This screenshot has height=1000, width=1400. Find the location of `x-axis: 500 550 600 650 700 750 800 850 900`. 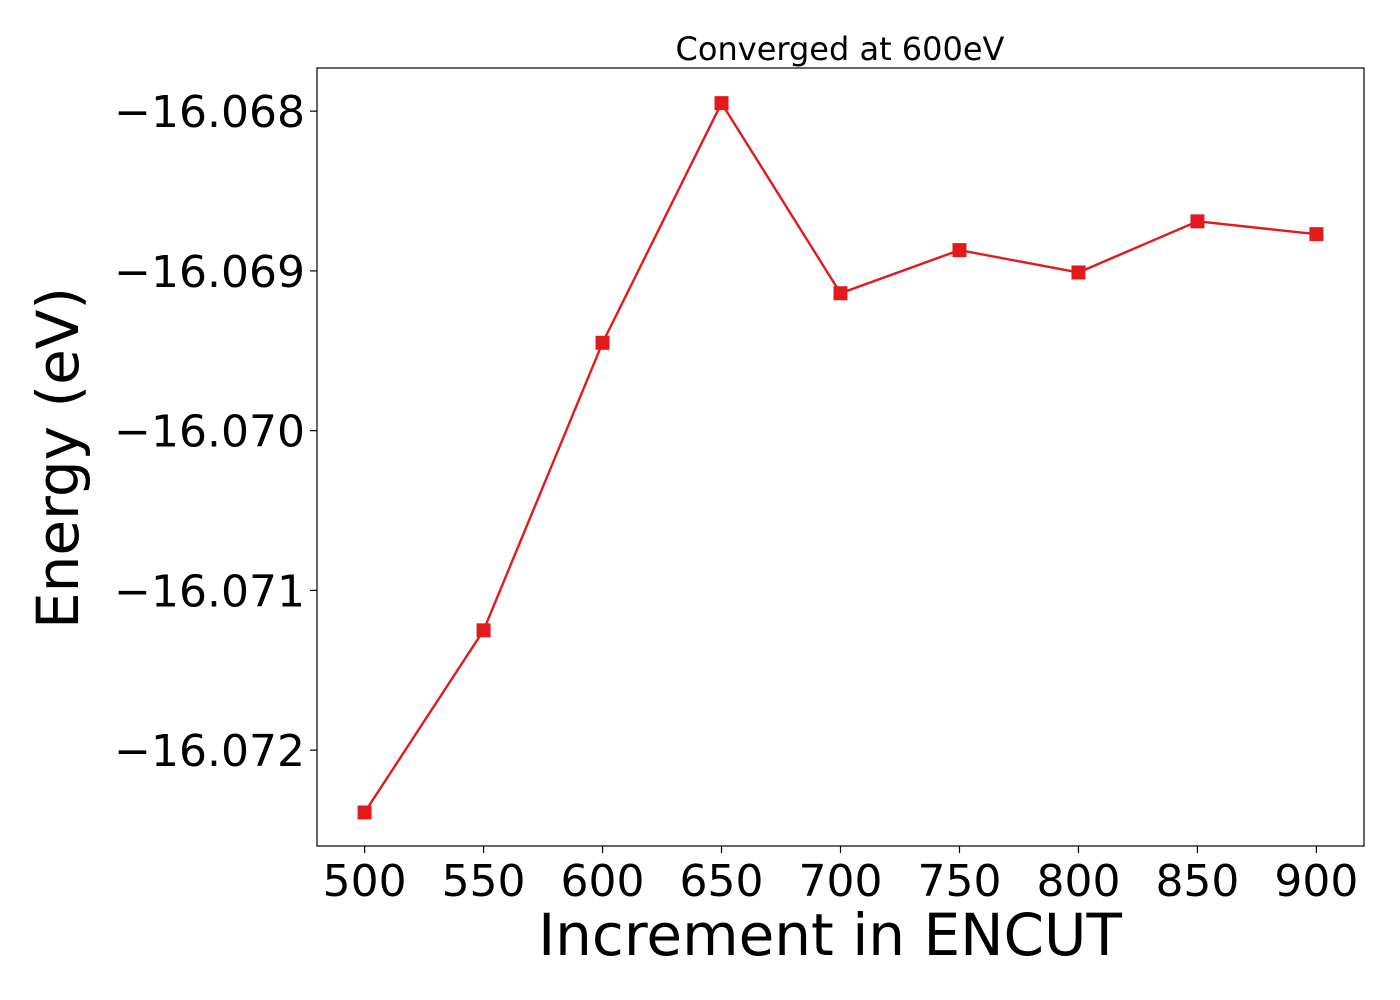

x-axis: 500 550 600 650 700 750 800 850 900 is located at coordinates (840, 876).